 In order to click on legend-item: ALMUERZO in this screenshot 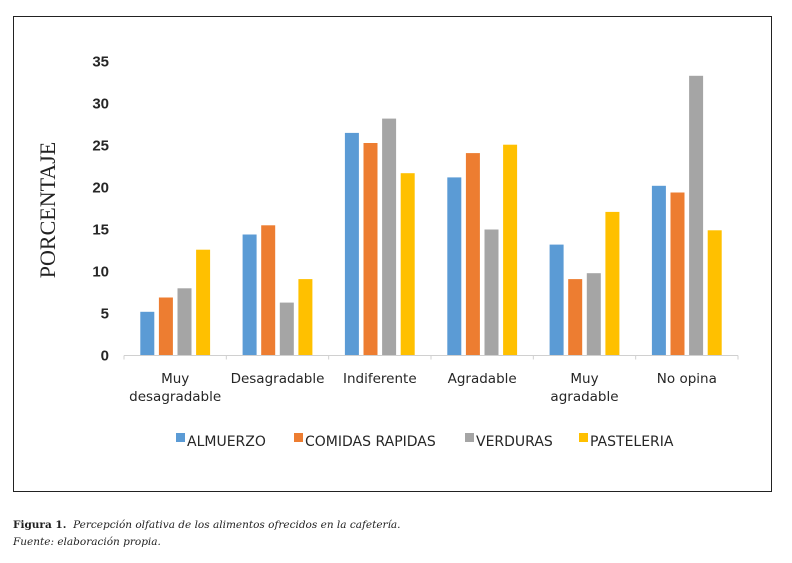, I will do `click(221, 441)`.